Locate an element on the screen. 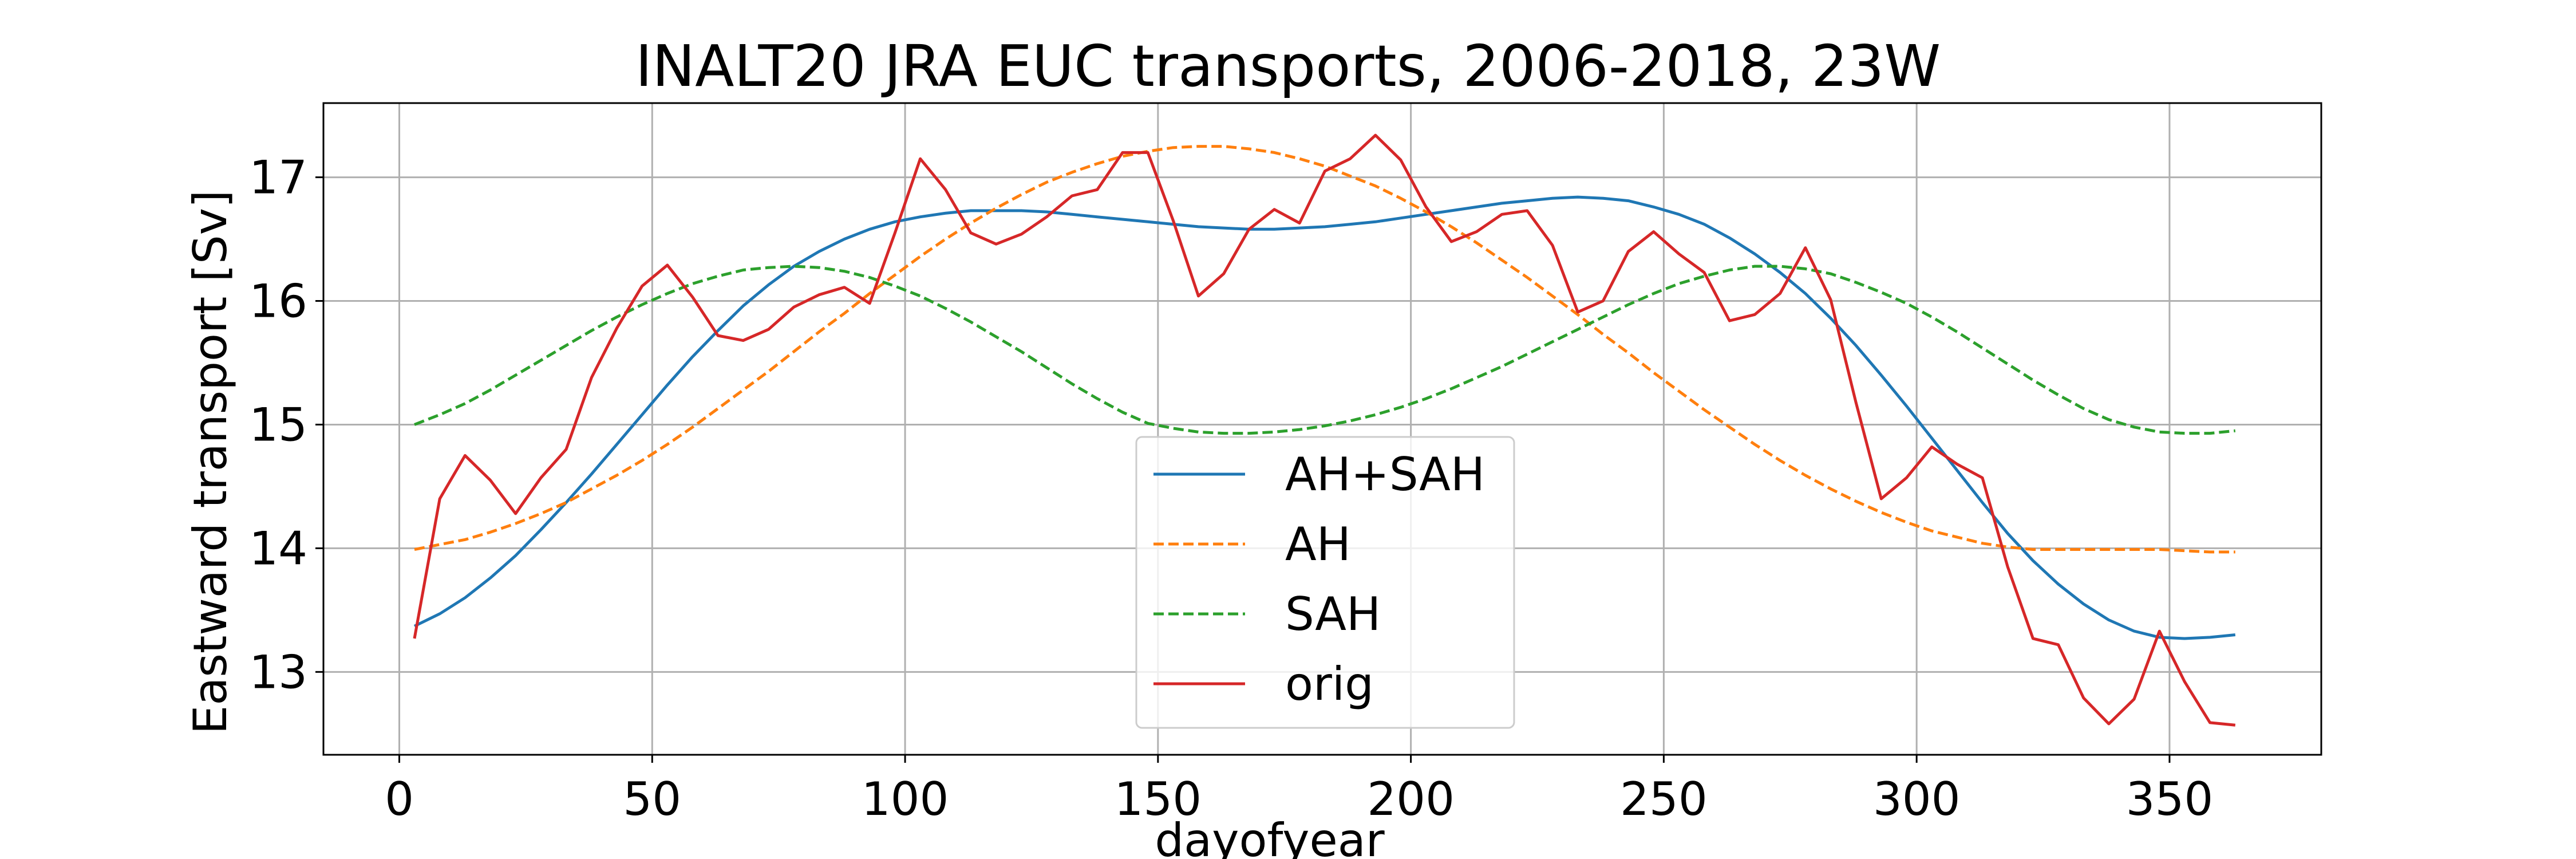 The height and width of the screenshot is (859, 2576). y-tick-label: 16 is located at coordinates (278, 301).